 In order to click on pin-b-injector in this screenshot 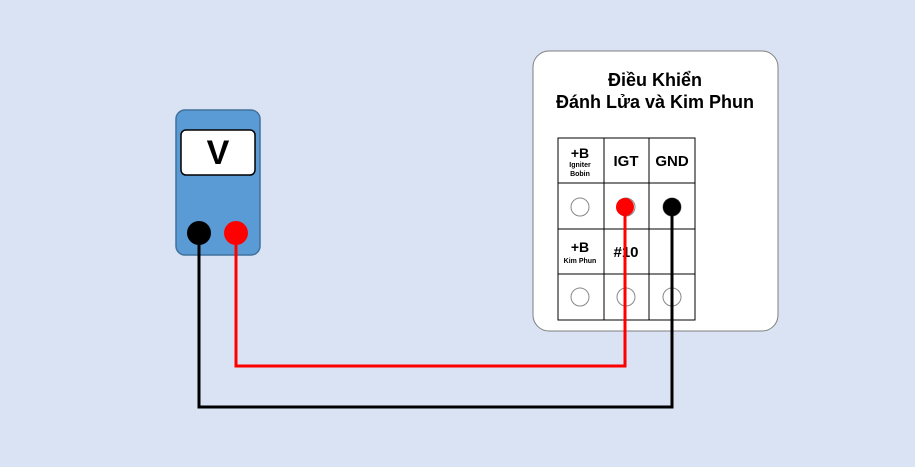, I will do `click(580, 297)`.